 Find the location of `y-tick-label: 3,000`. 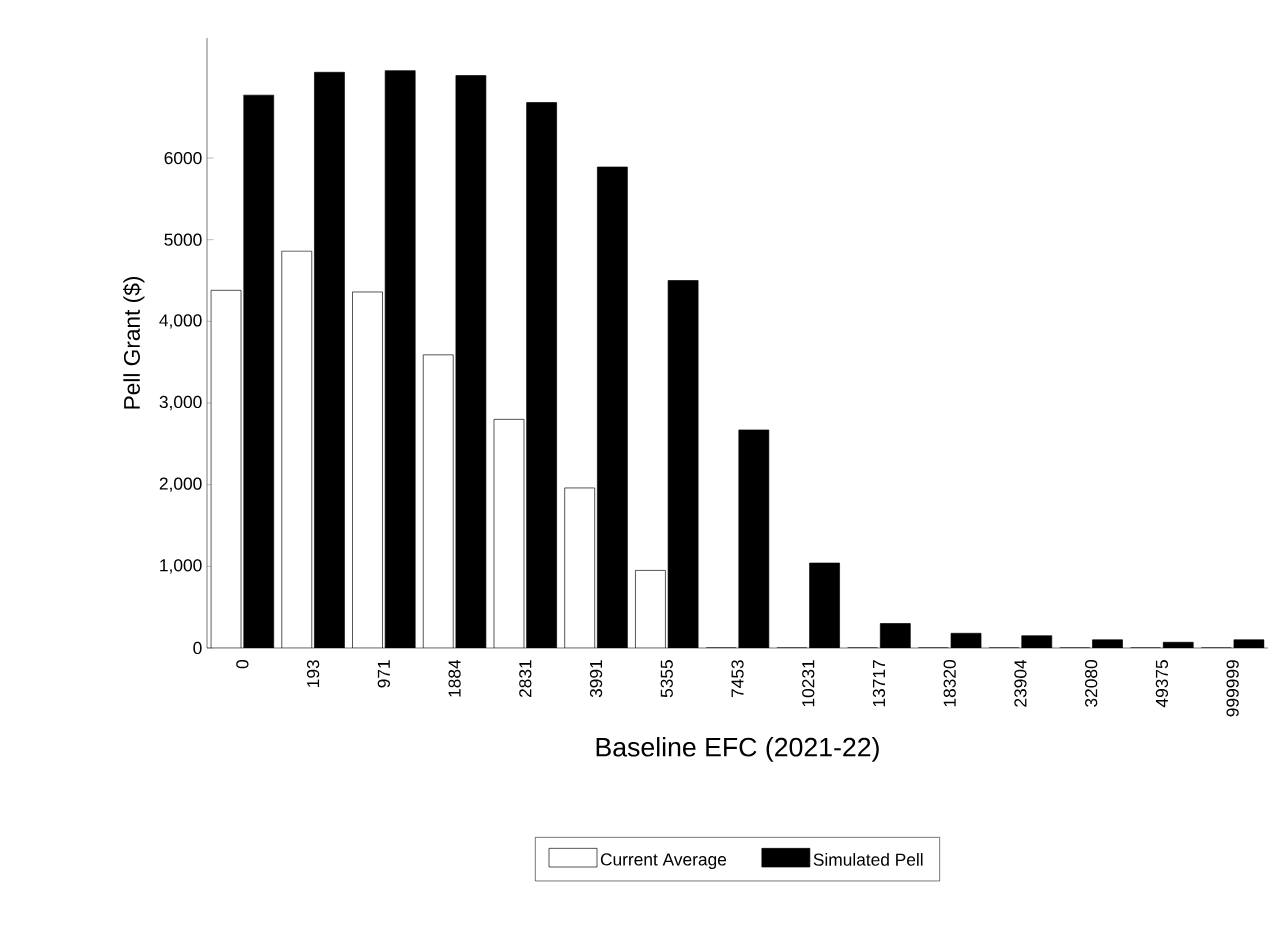

y-tick-label: 3,000 is located at coordinates (180, 403).